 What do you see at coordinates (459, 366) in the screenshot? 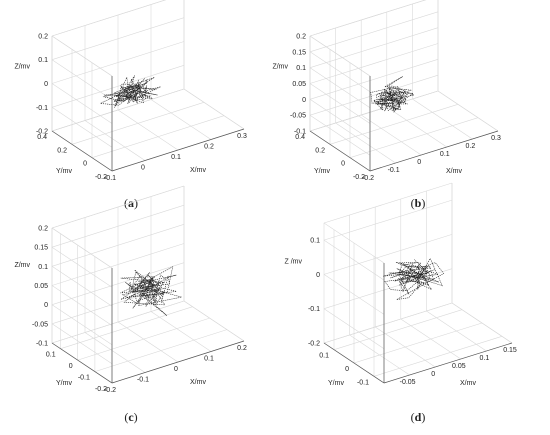
I see `x-tick-label: 0.05` at bounding box center [459, 366].